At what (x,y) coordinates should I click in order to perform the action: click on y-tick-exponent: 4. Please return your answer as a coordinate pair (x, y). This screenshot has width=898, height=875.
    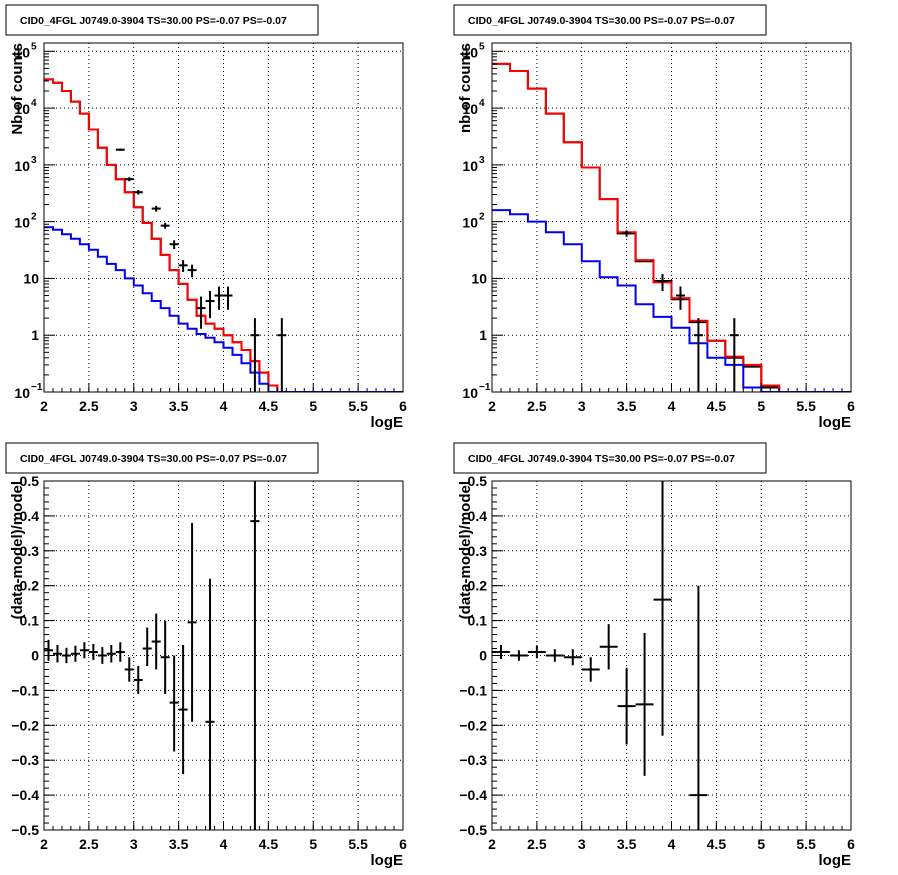
    Looking at the image, I should click on (34, 103).